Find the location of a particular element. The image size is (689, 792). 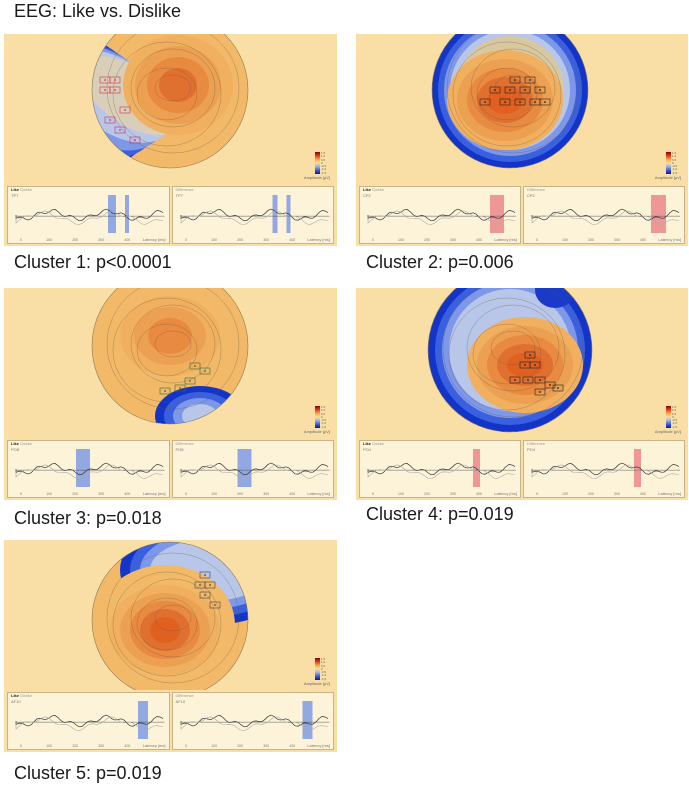

waveform-plot: Difference TP7 Latency [ms] 0 100 200 300 400 is located at coordinates (252, 215).